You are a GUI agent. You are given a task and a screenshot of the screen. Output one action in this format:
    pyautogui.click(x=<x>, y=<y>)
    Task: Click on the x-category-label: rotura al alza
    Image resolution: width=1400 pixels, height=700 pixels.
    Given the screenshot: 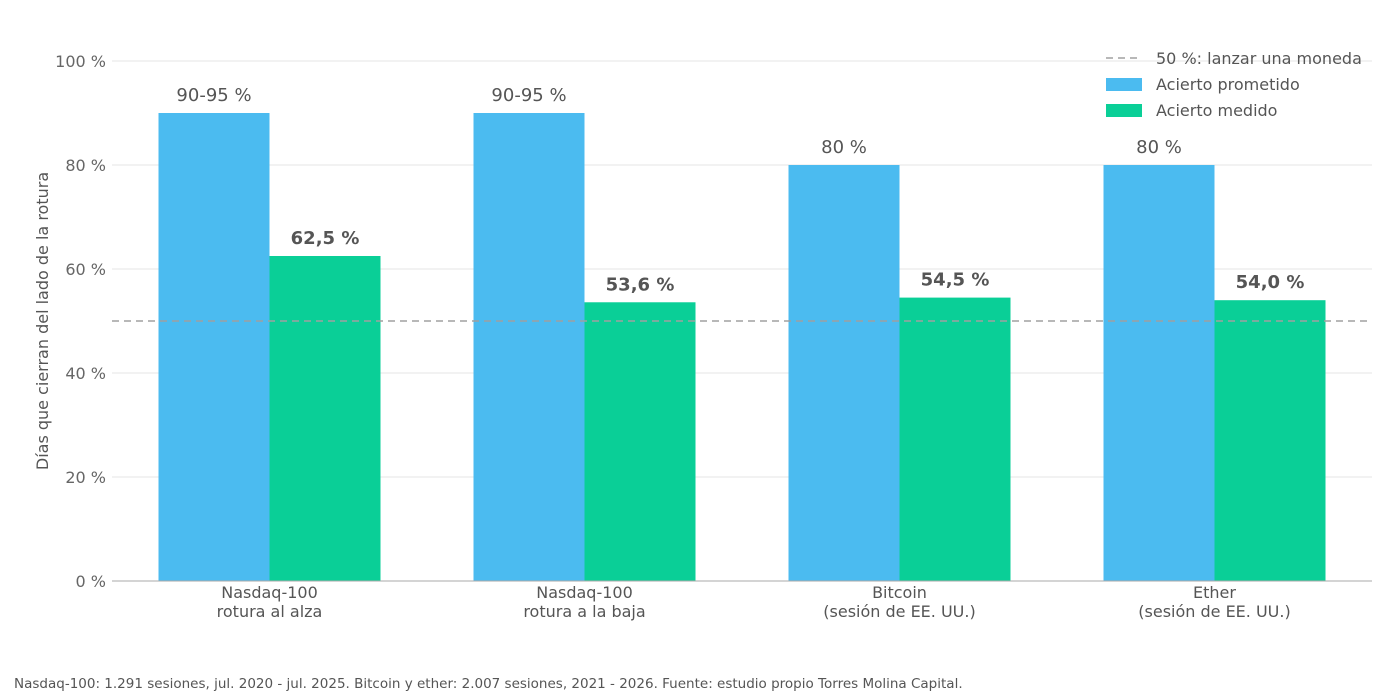 What is the action you would take?
    pyautogui.click(x=270, y=611)
    